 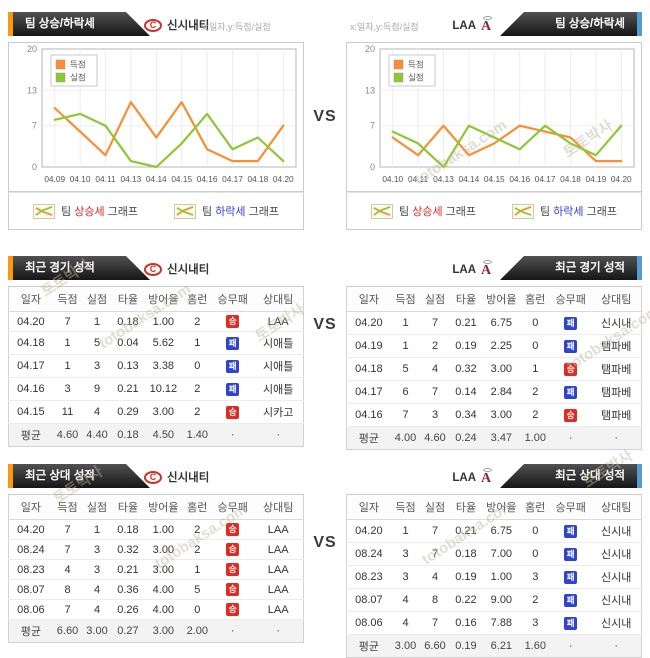 What do you see at coordinates (494, 554) in the screenshot?
I see `table-row: 08.24 3 7 0.18 7.00 0 패 신시내` at bounding box center [494, 554].